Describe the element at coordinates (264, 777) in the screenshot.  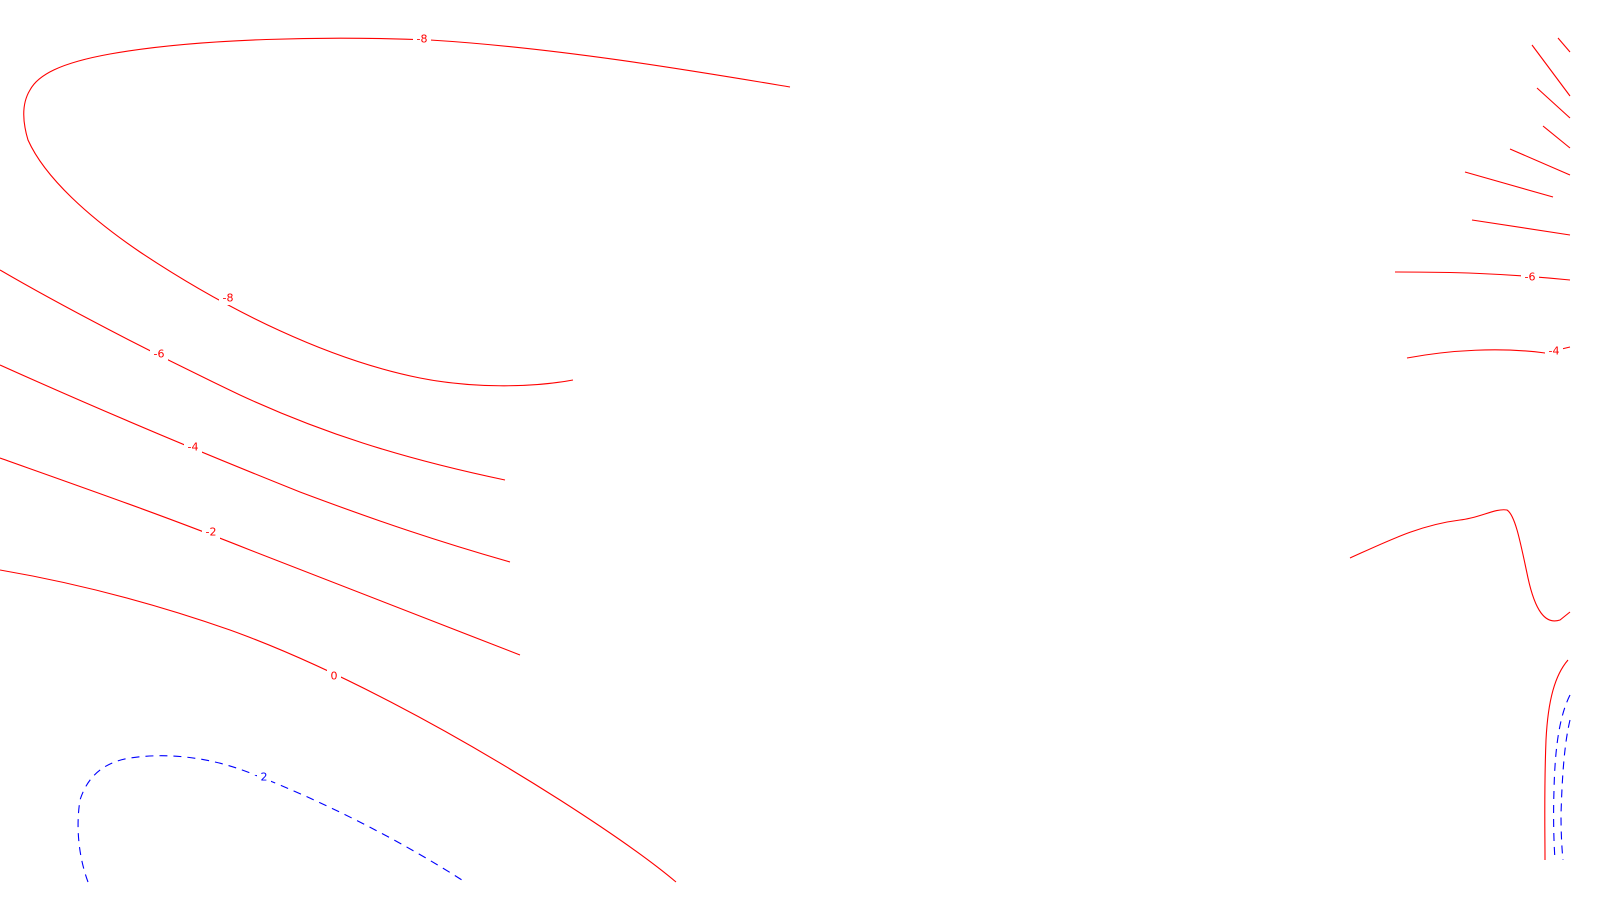
I see `contour-label: 2` at that location.